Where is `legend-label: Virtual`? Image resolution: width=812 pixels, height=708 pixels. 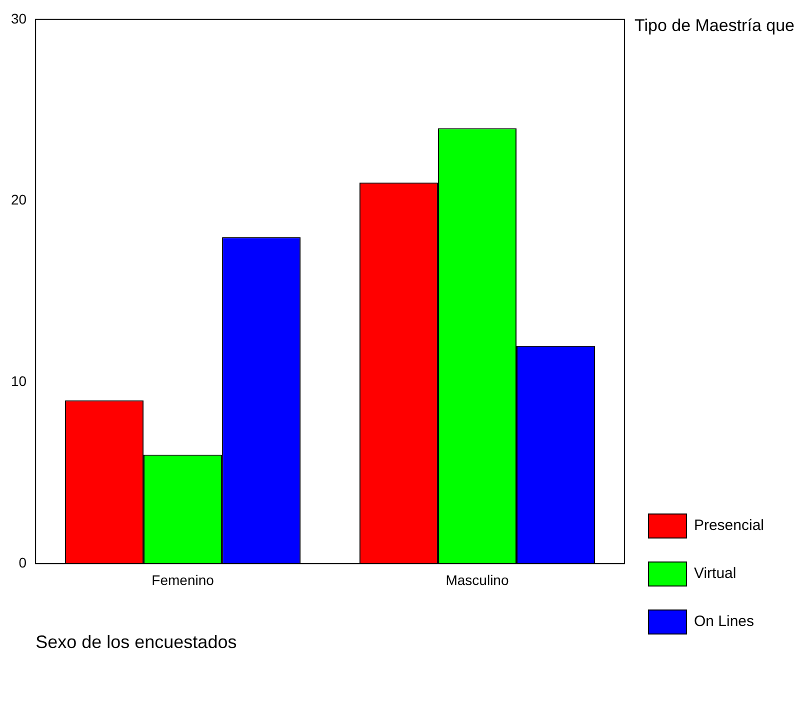
legend-label: Virtual is located at coordinates (715, 573).